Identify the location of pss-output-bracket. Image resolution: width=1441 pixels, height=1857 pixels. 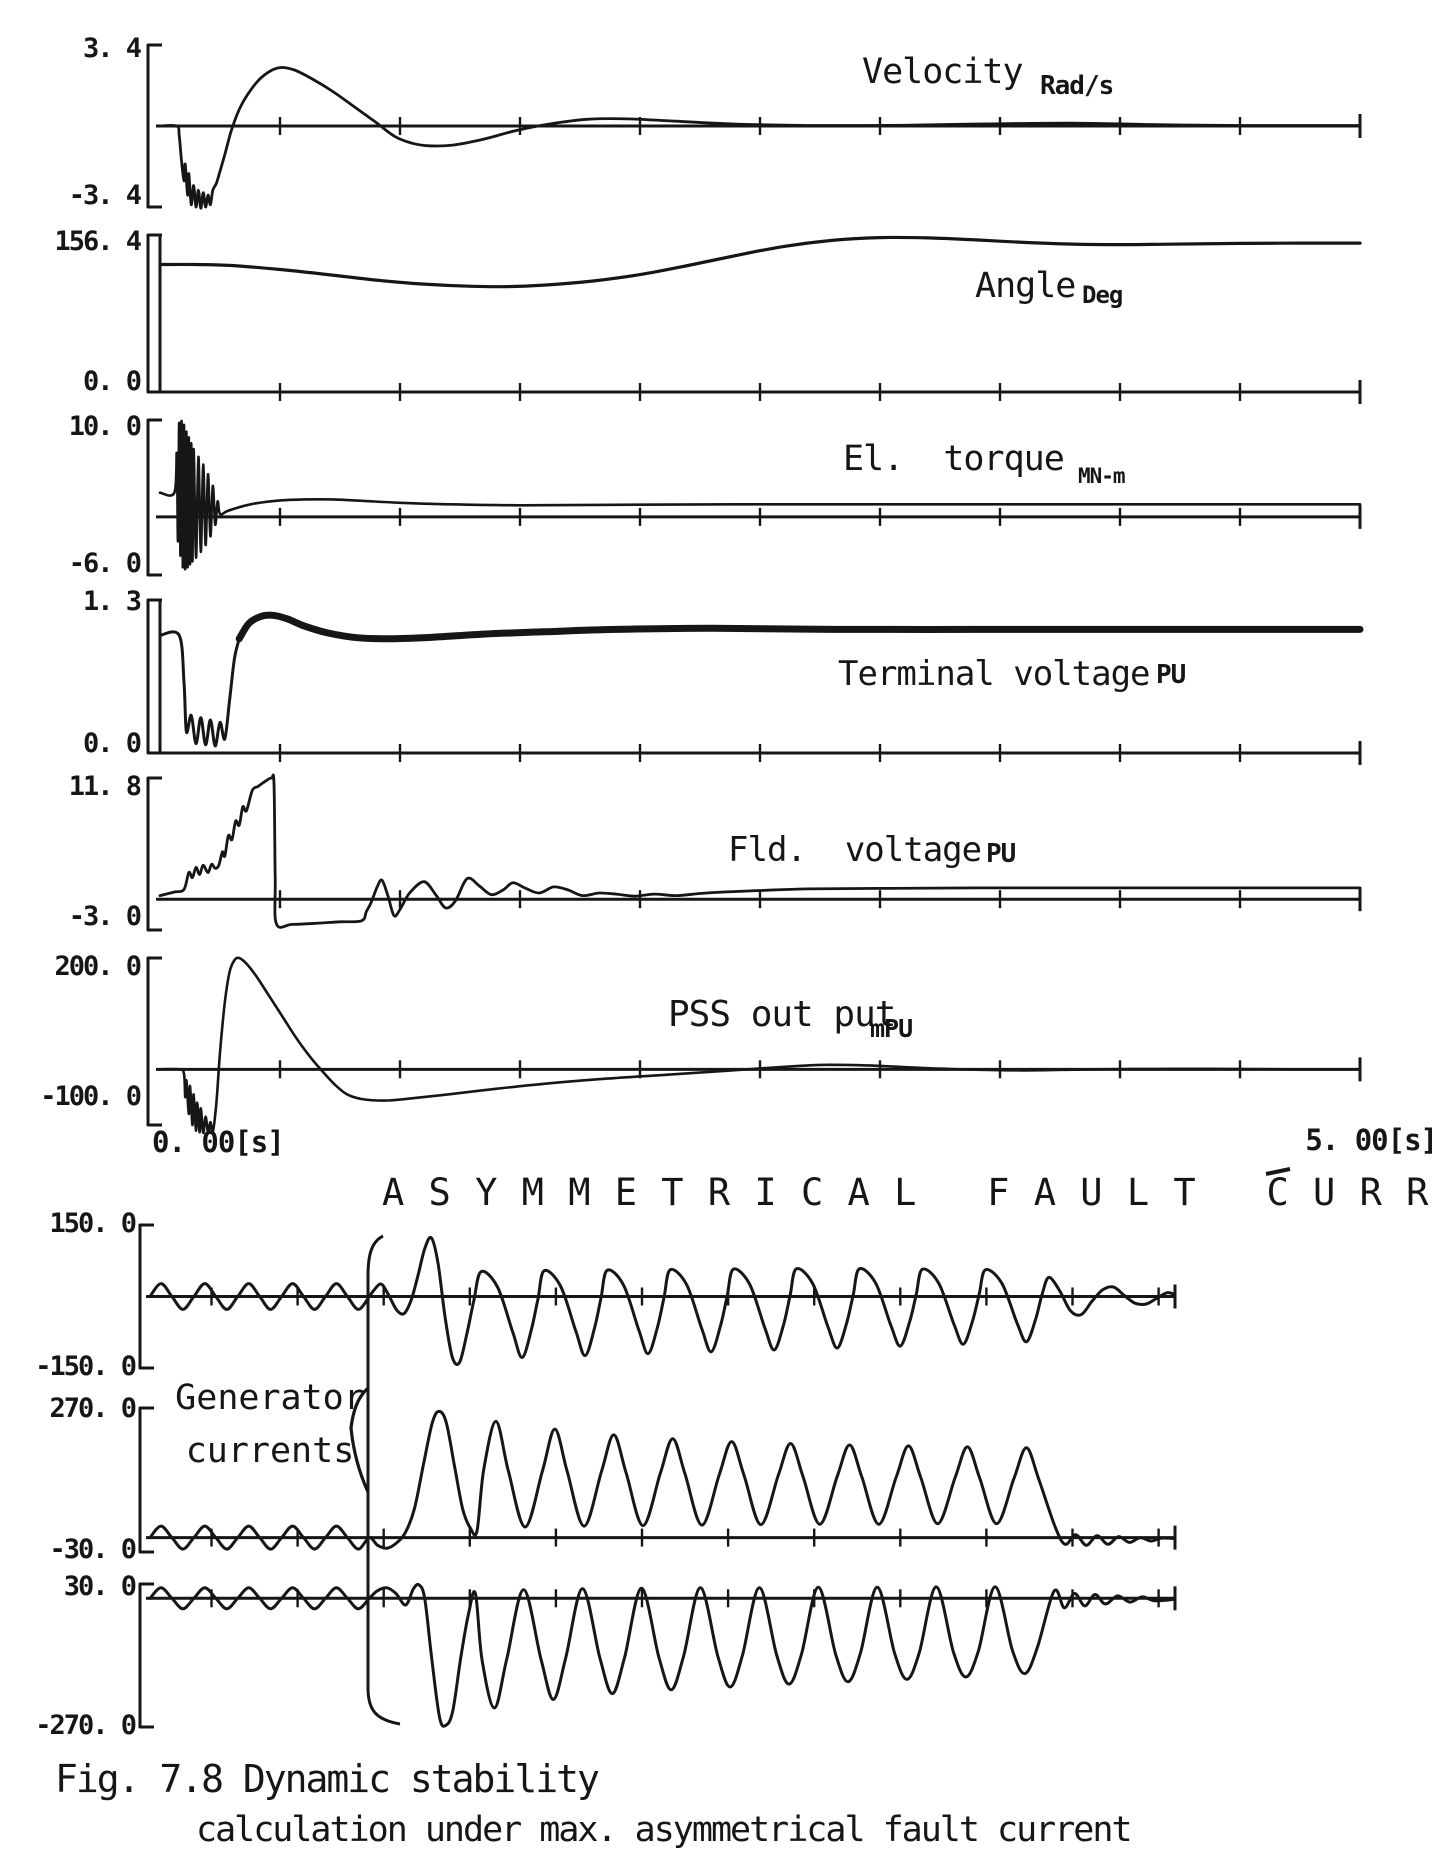
(154, 1041).